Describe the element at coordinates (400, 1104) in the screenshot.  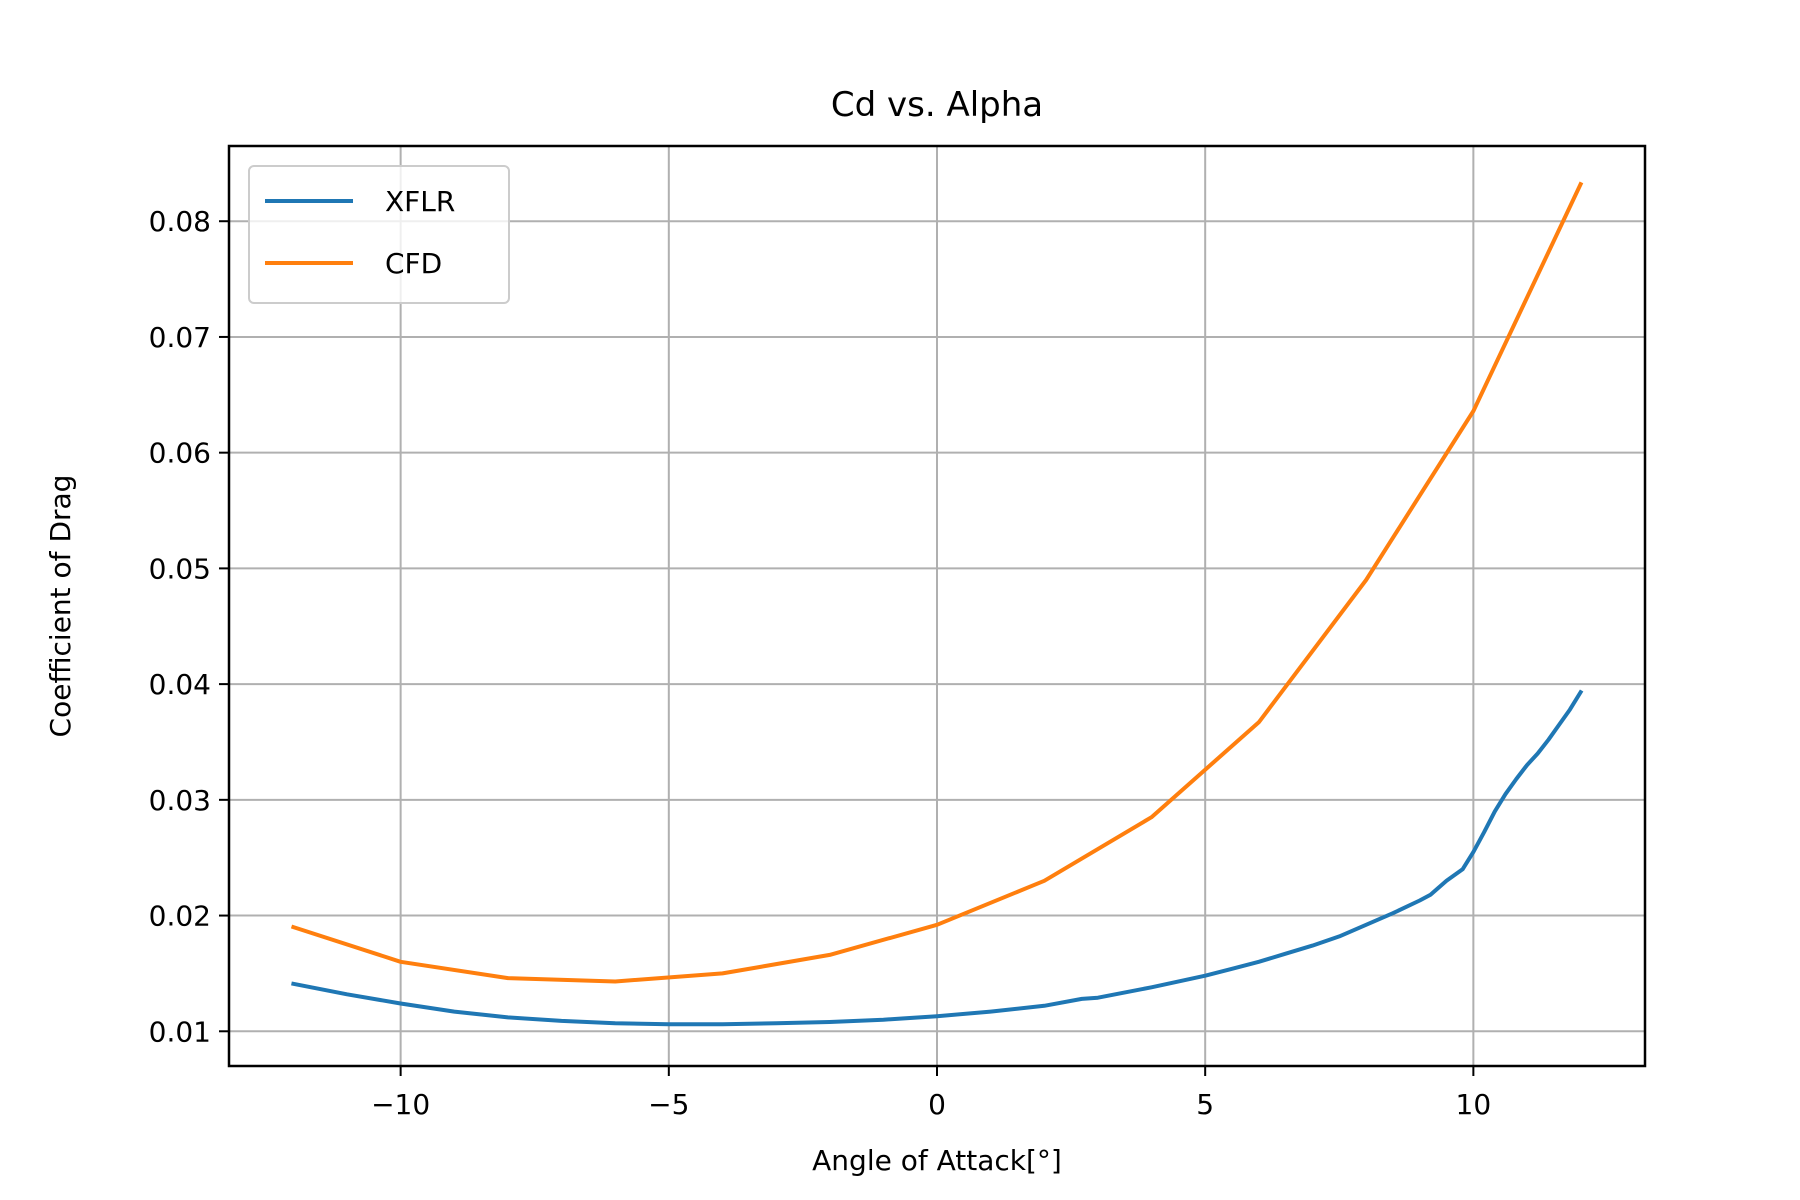
I see `x-tick-label: −10` at that location.